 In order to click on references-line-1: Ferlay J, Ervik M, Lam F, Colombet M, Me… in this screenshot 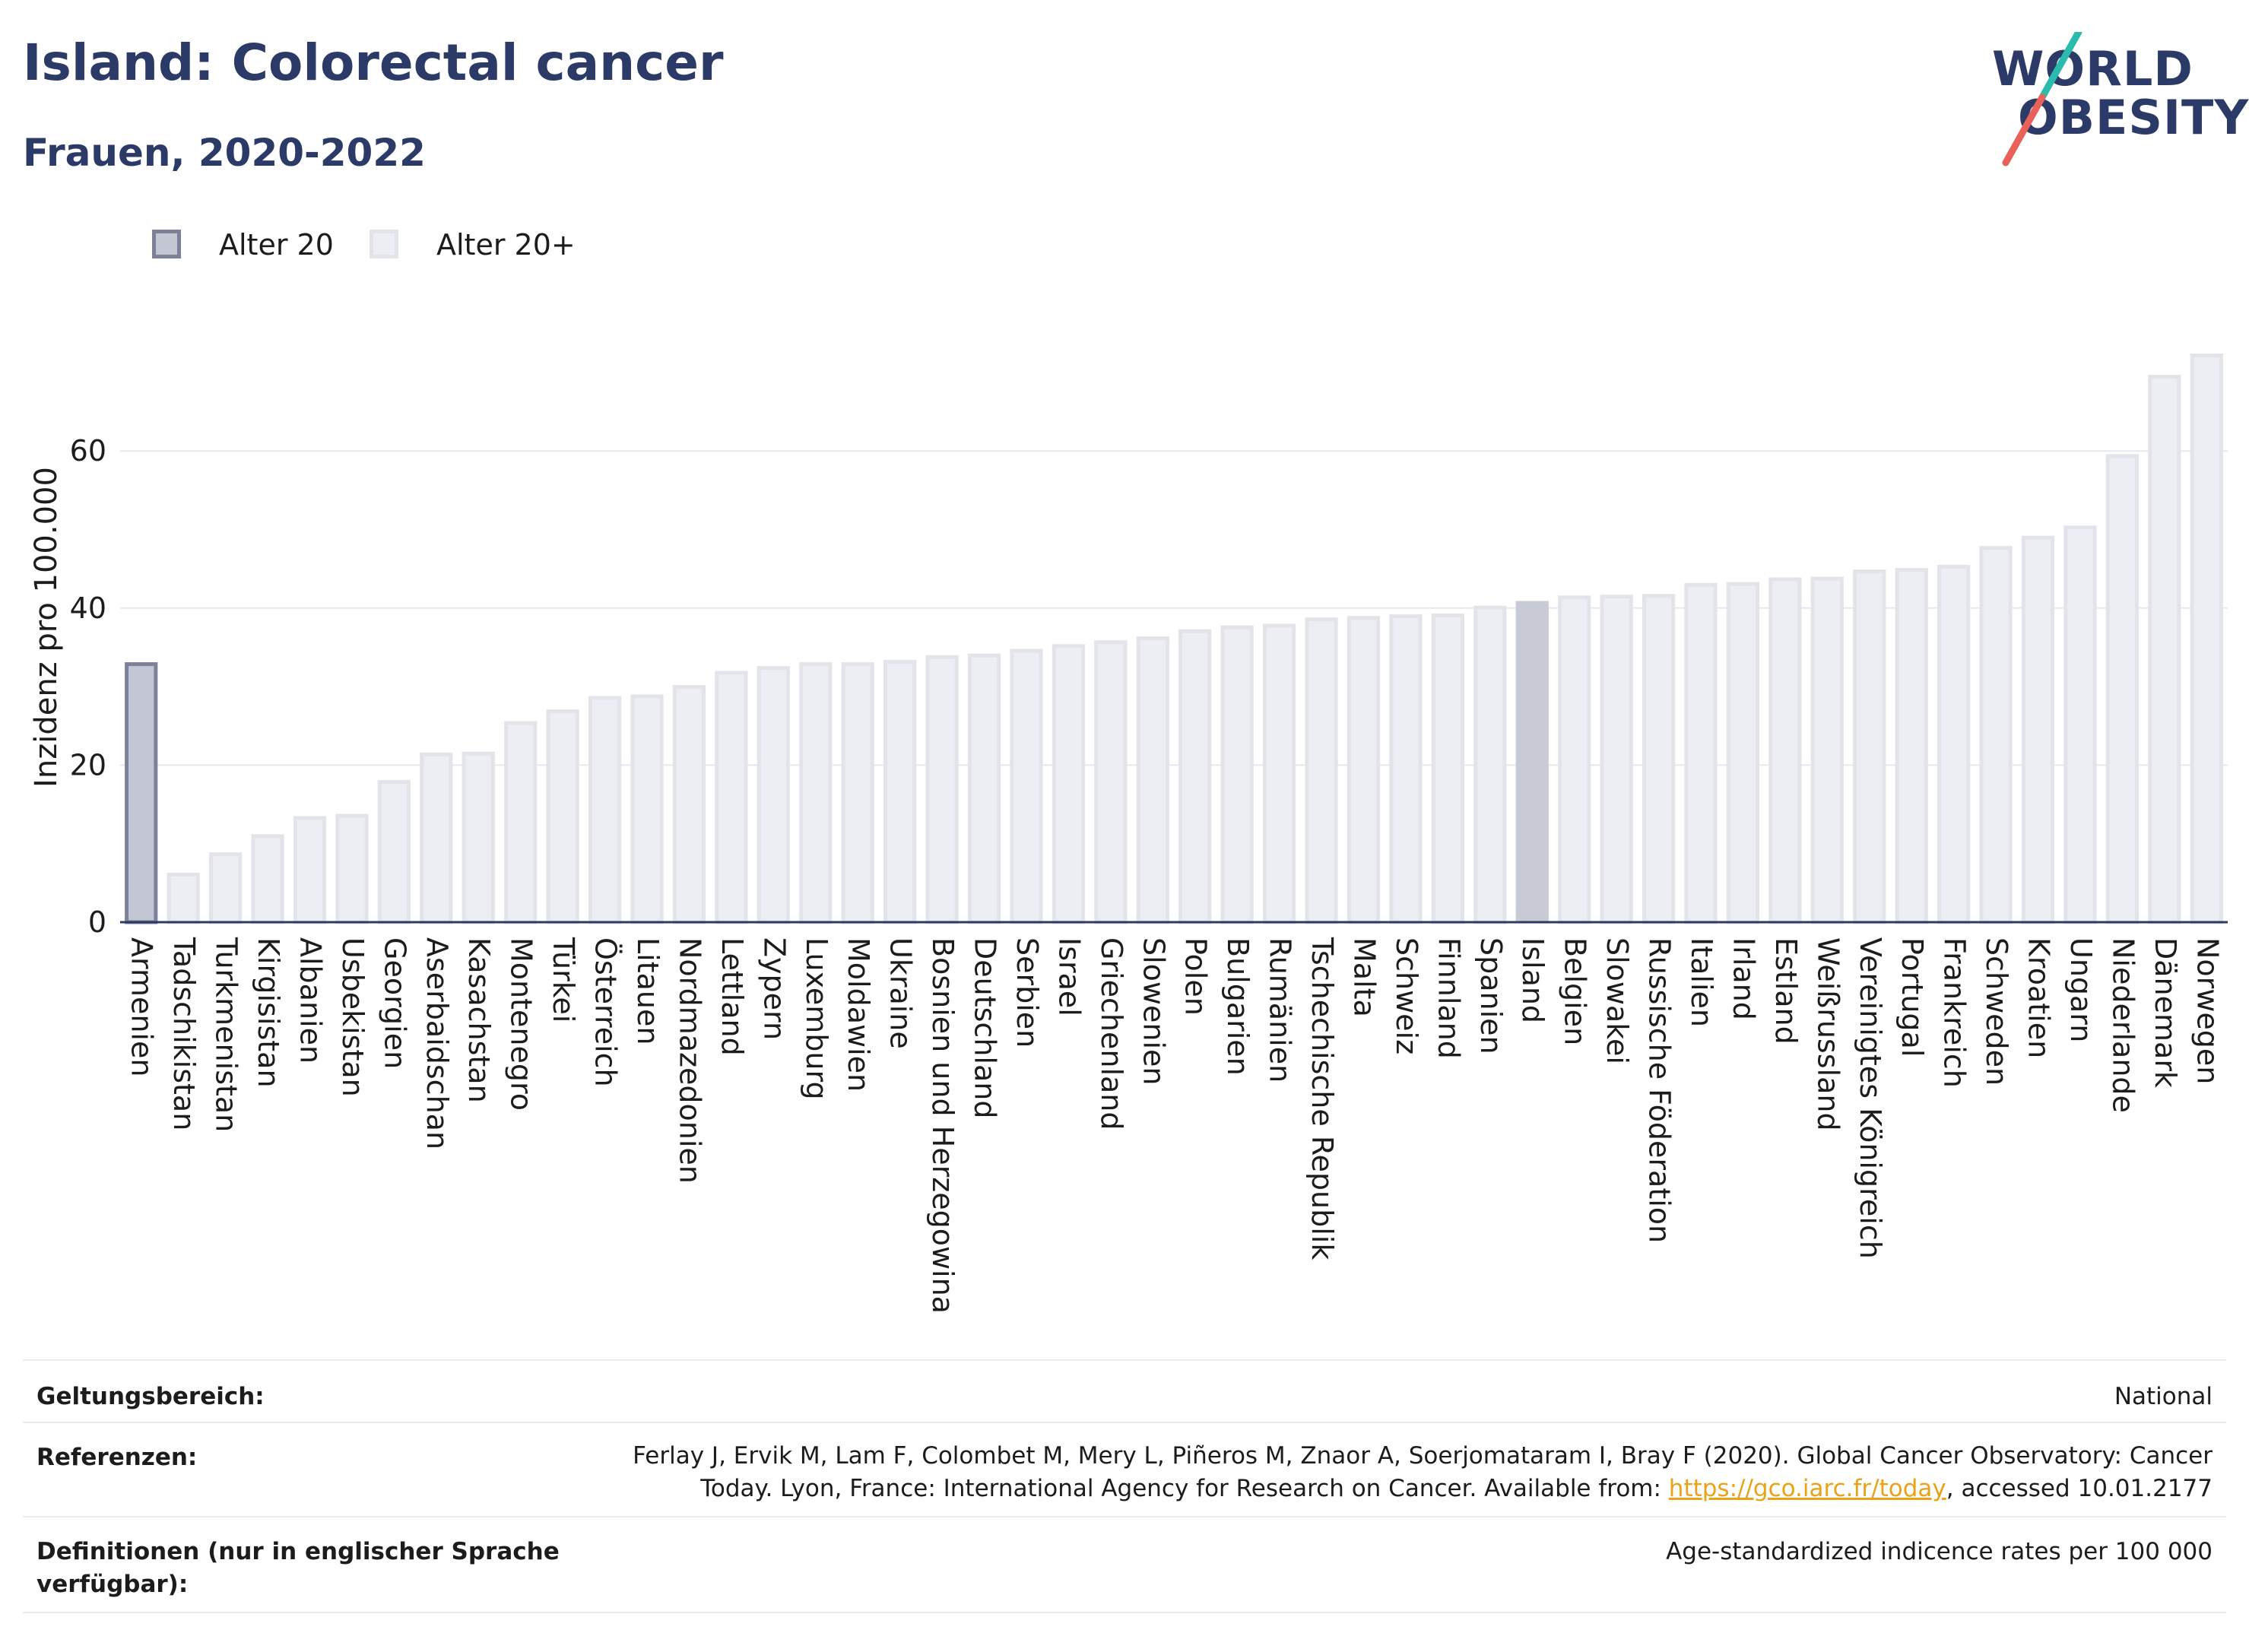, I will do `click(1423, 1456)`.